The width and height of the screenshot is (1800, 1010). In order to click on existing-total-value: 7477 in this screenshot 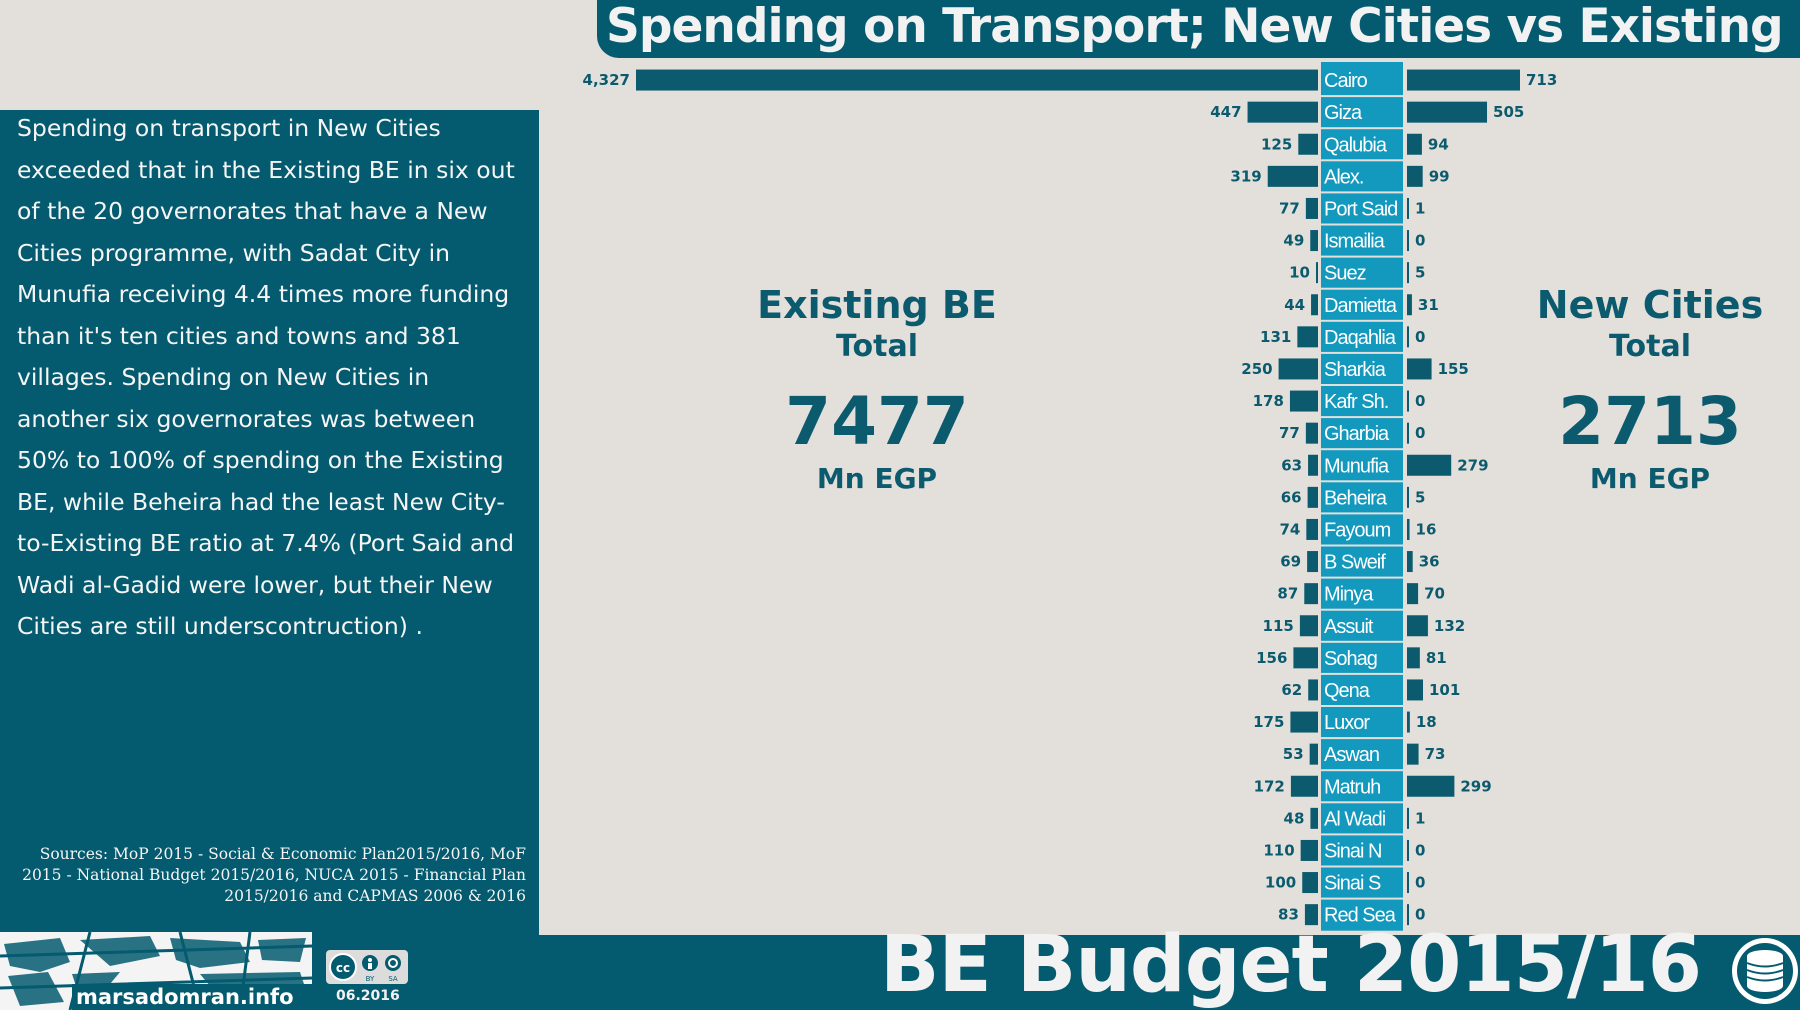, I will do `click(877, 421)`.